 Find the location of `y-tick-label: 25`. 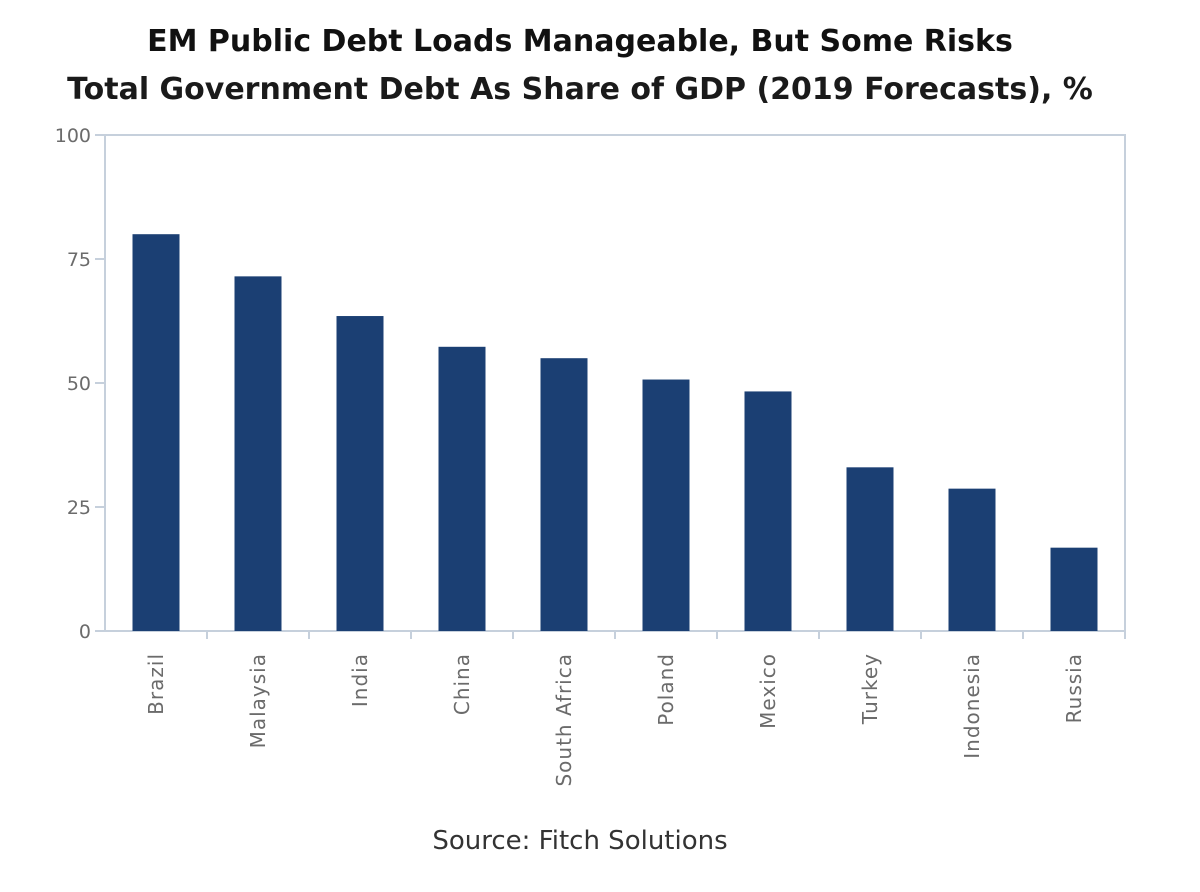

y-tick-label: 25 is located at coordinates (79, 508).